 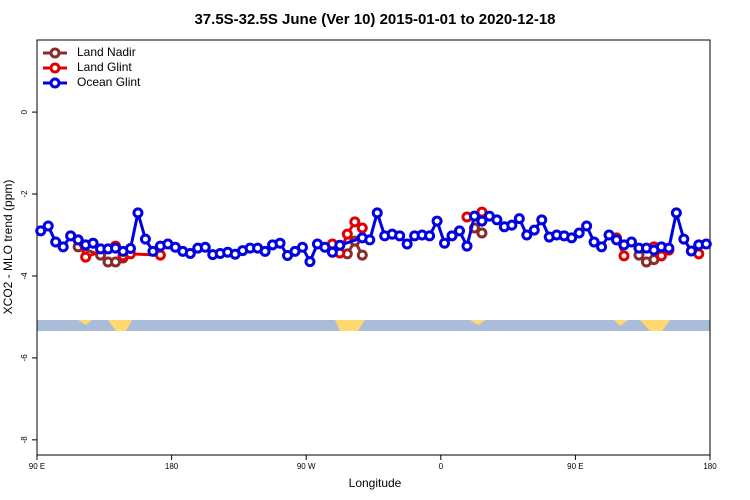 I want to click on map-strip, so click(x=373, y=325).